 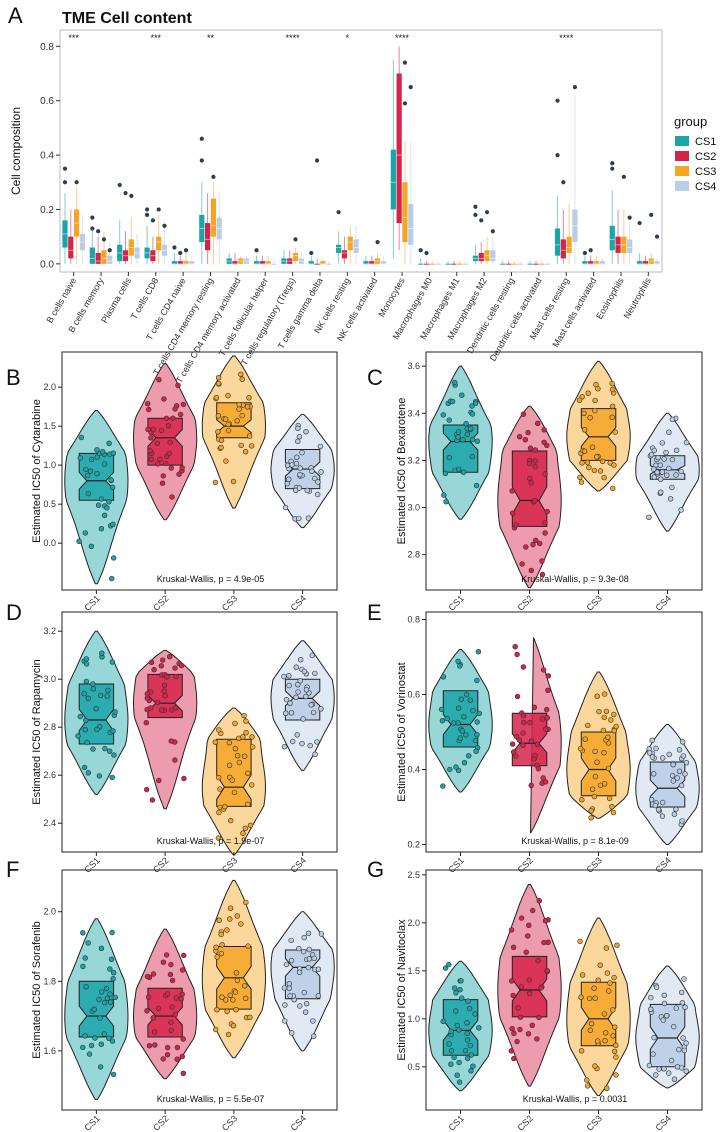 What do you see at coordinates (234, 484) in the screenshot?
I see `group-cs3: CS3` at bounding box center [234, 484].